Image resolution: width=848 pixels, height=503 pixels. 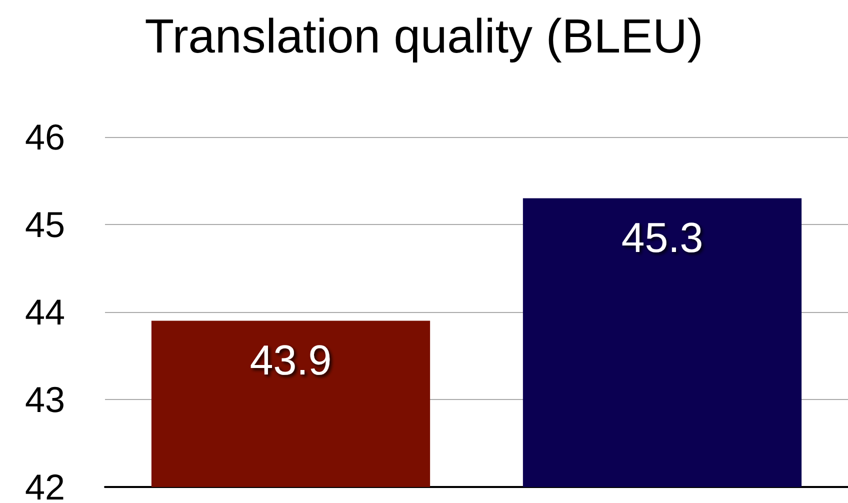 I want to click on y-tick-label: 42, so click(x=44, y=484).